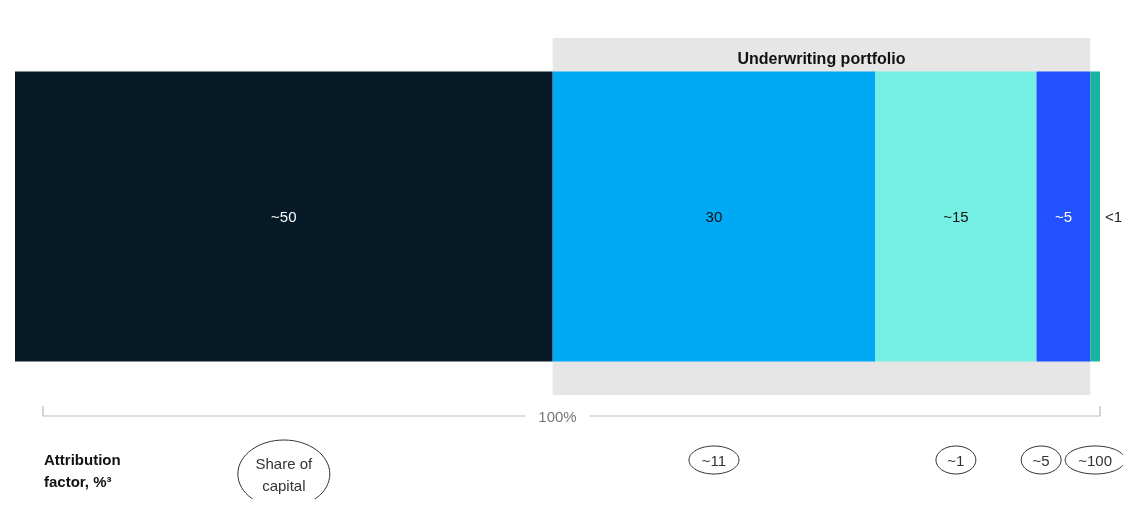  I want to click on band-label: Underwriting portfolio, so click(821, 58).